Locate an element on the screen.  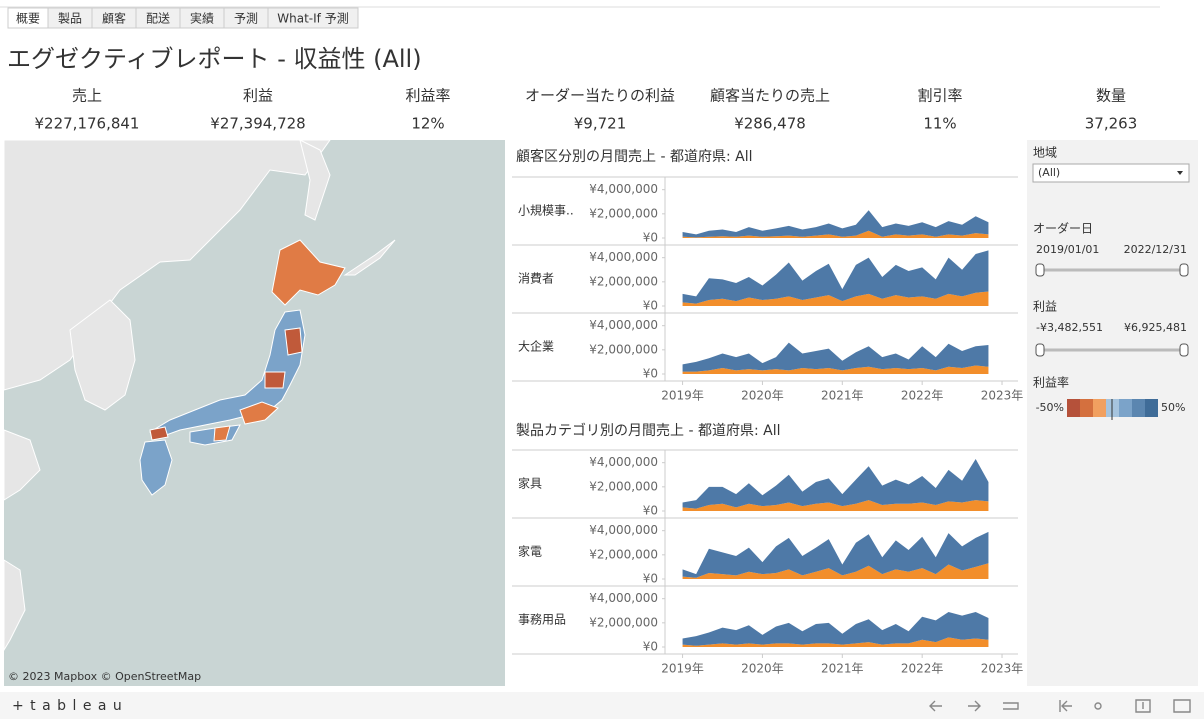
kpi-value: ¥286,478 is located at coordinates (770, 124).